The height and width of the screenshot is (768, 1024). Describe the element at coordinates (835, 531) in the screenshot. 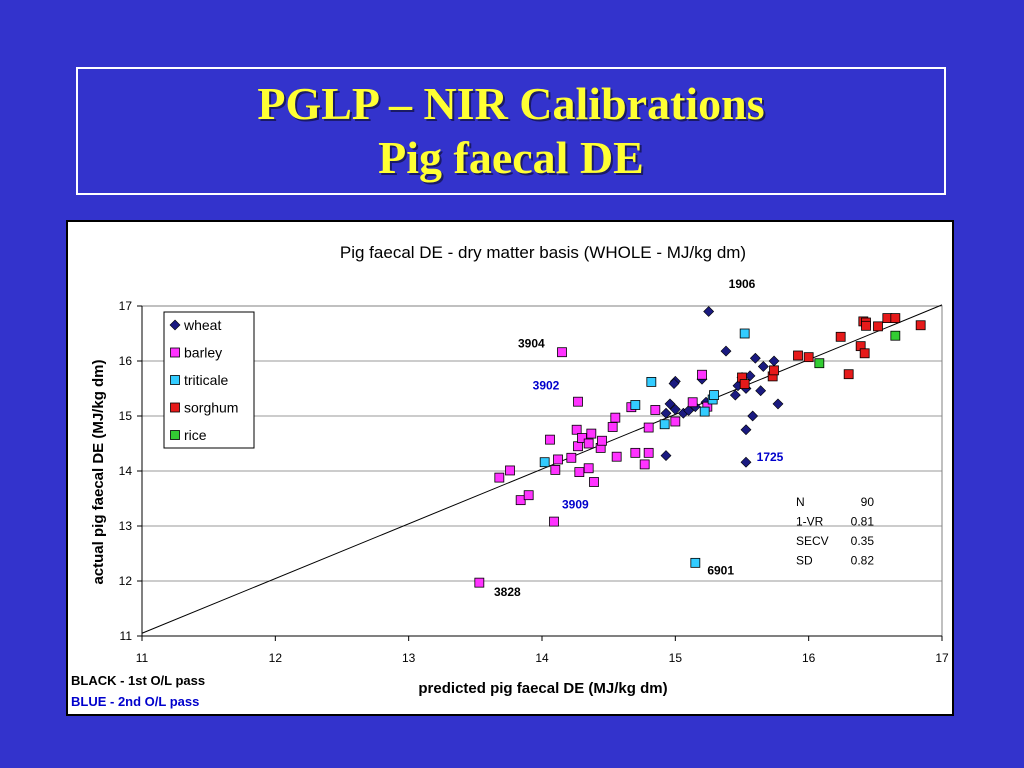

I see `stats-box: N 90 1-VR 0.81 SECV 0.35 SD 0.82` at that location.